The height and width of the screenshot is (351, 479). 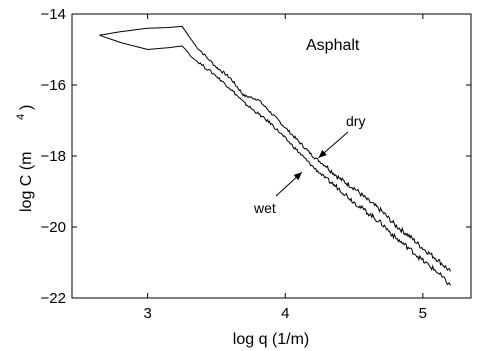 I want to click on x-axis-label: log q (1/m), so click(x=271, y=339).